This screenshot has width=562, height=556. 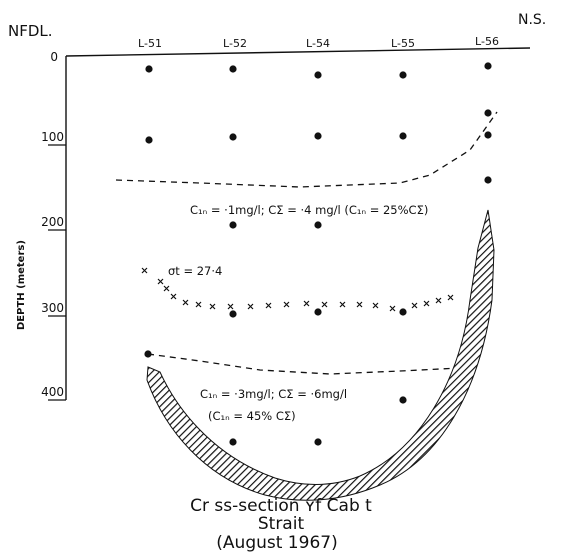 I want to click on sigma-t-isopycnal, so click(x=297, y=289).